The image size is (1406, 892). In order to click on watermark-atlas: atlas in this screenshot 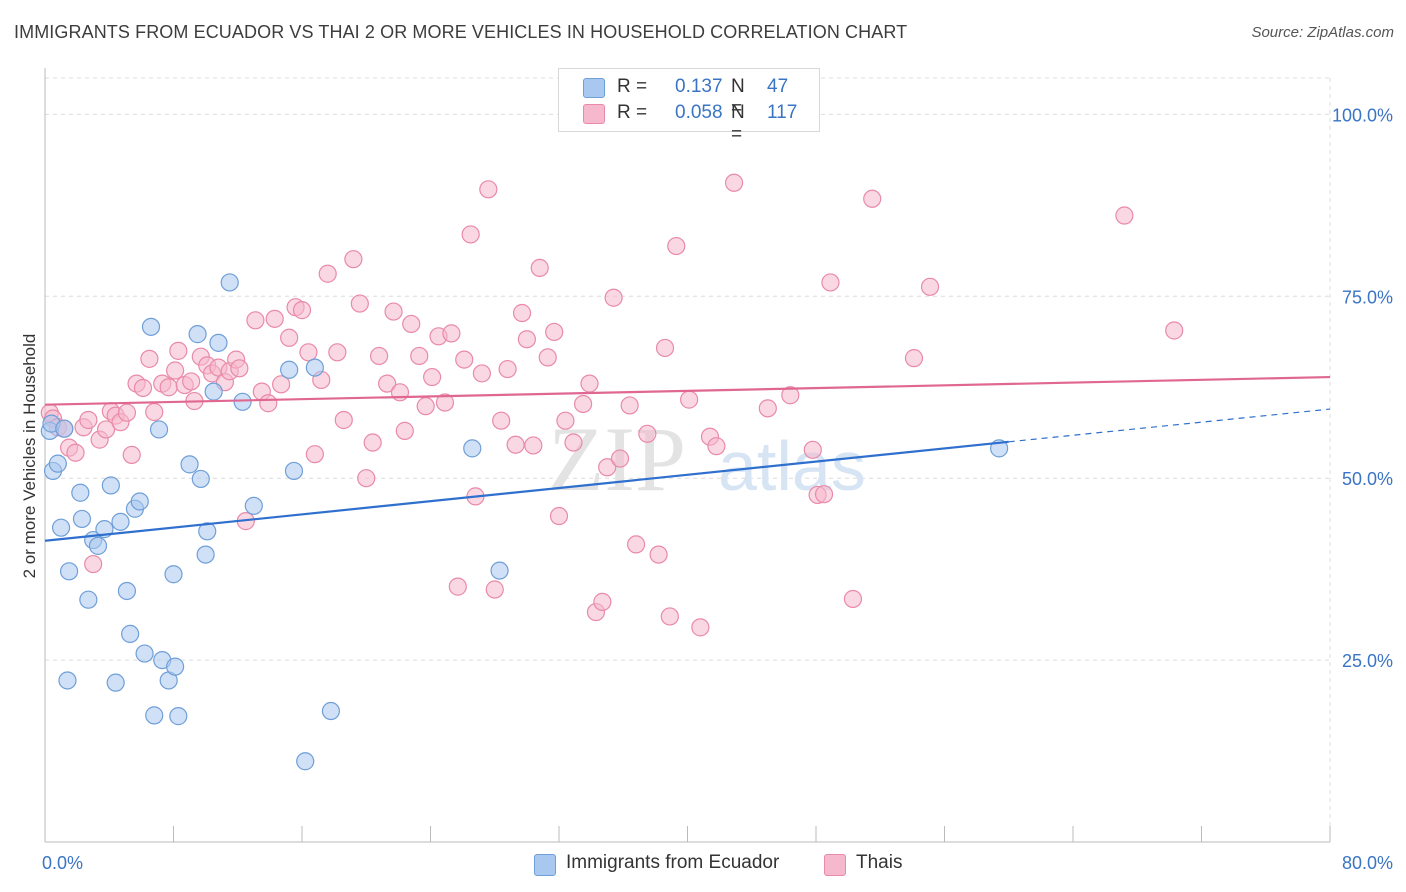, I will do `click(792, 466)`.